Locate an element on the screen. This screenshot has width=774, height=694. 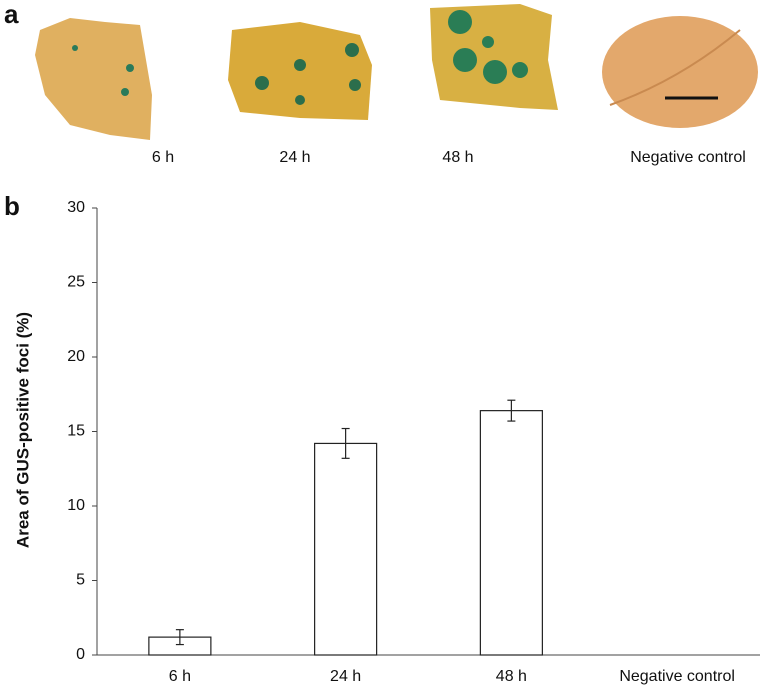
y-tick-label: 15 is located at coordinates (76, 431).